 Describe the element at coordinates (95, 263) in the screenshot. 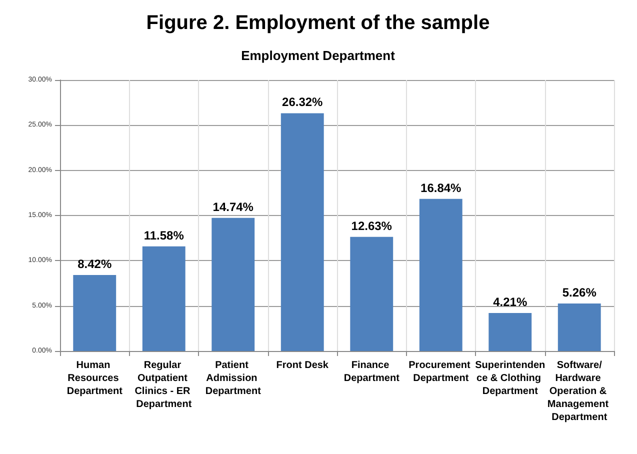

I see `data-label: 8.42%` at that location.